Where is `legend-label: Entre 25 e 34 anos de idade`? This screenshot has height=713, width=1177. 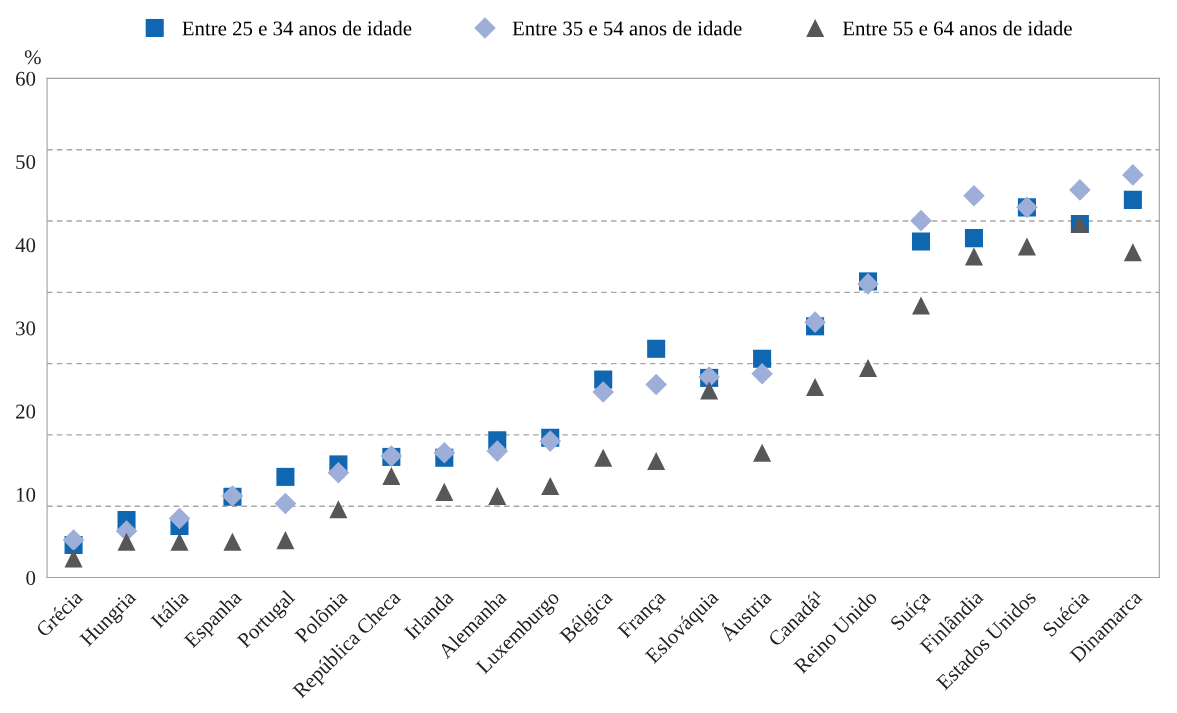 legend-label: Entre 25 e 34 anos de idade is located at coordinates (297, 28).